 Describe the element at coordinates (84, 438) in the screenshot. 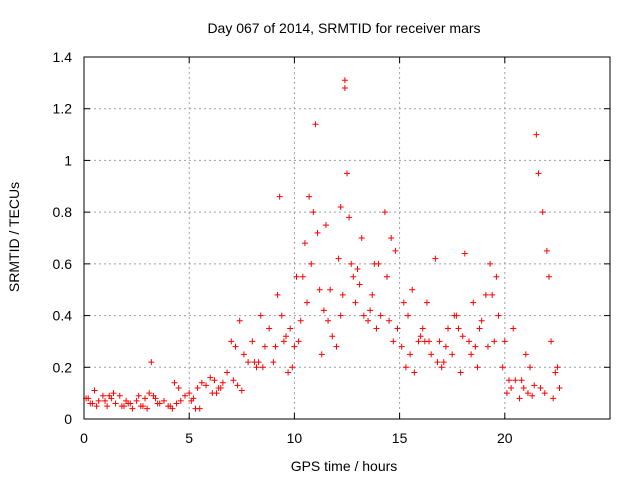

I see `x-tick-label: 0` at that location.